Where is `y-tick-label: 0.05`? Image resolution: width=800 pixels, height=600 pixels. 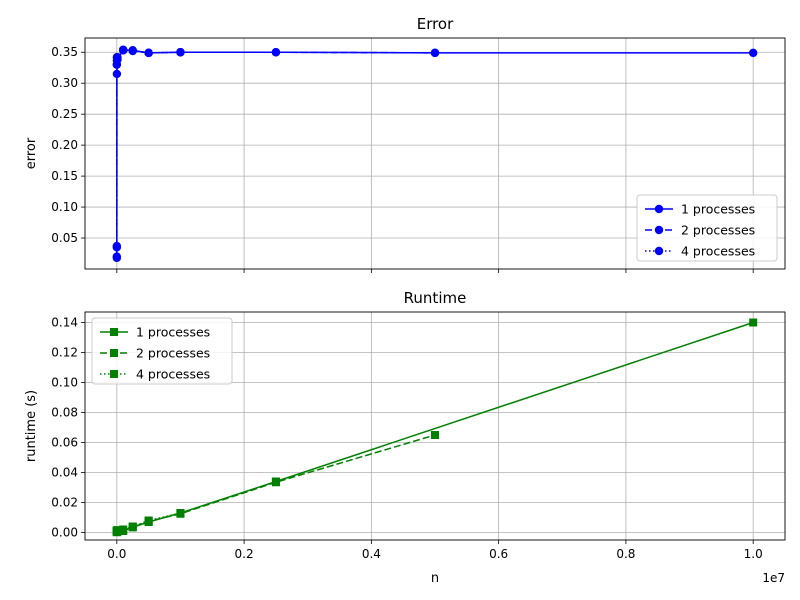
y-tick-label: 0.05 is located at coordinates (64, 238).